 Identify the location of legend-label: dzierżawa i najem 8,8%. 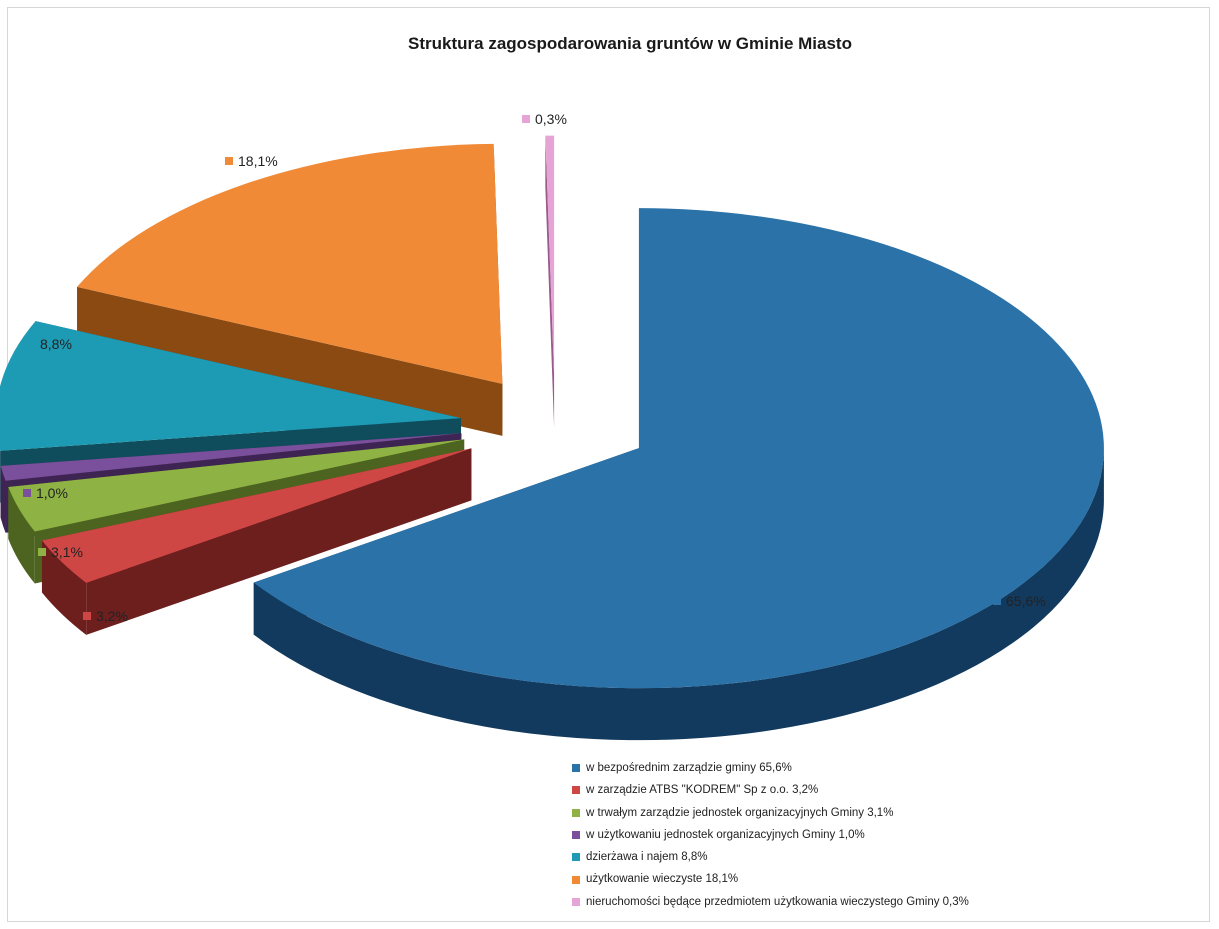
(647, 857).